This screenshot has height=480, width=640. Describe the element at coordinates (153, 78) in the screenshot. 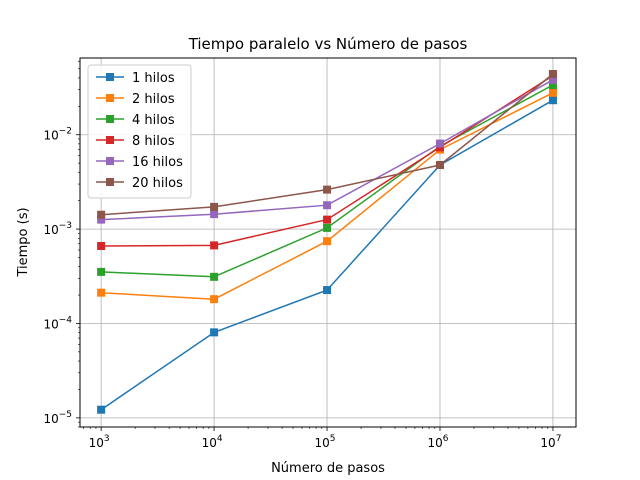

I see `legend-entry: 1 hilos` at that location.